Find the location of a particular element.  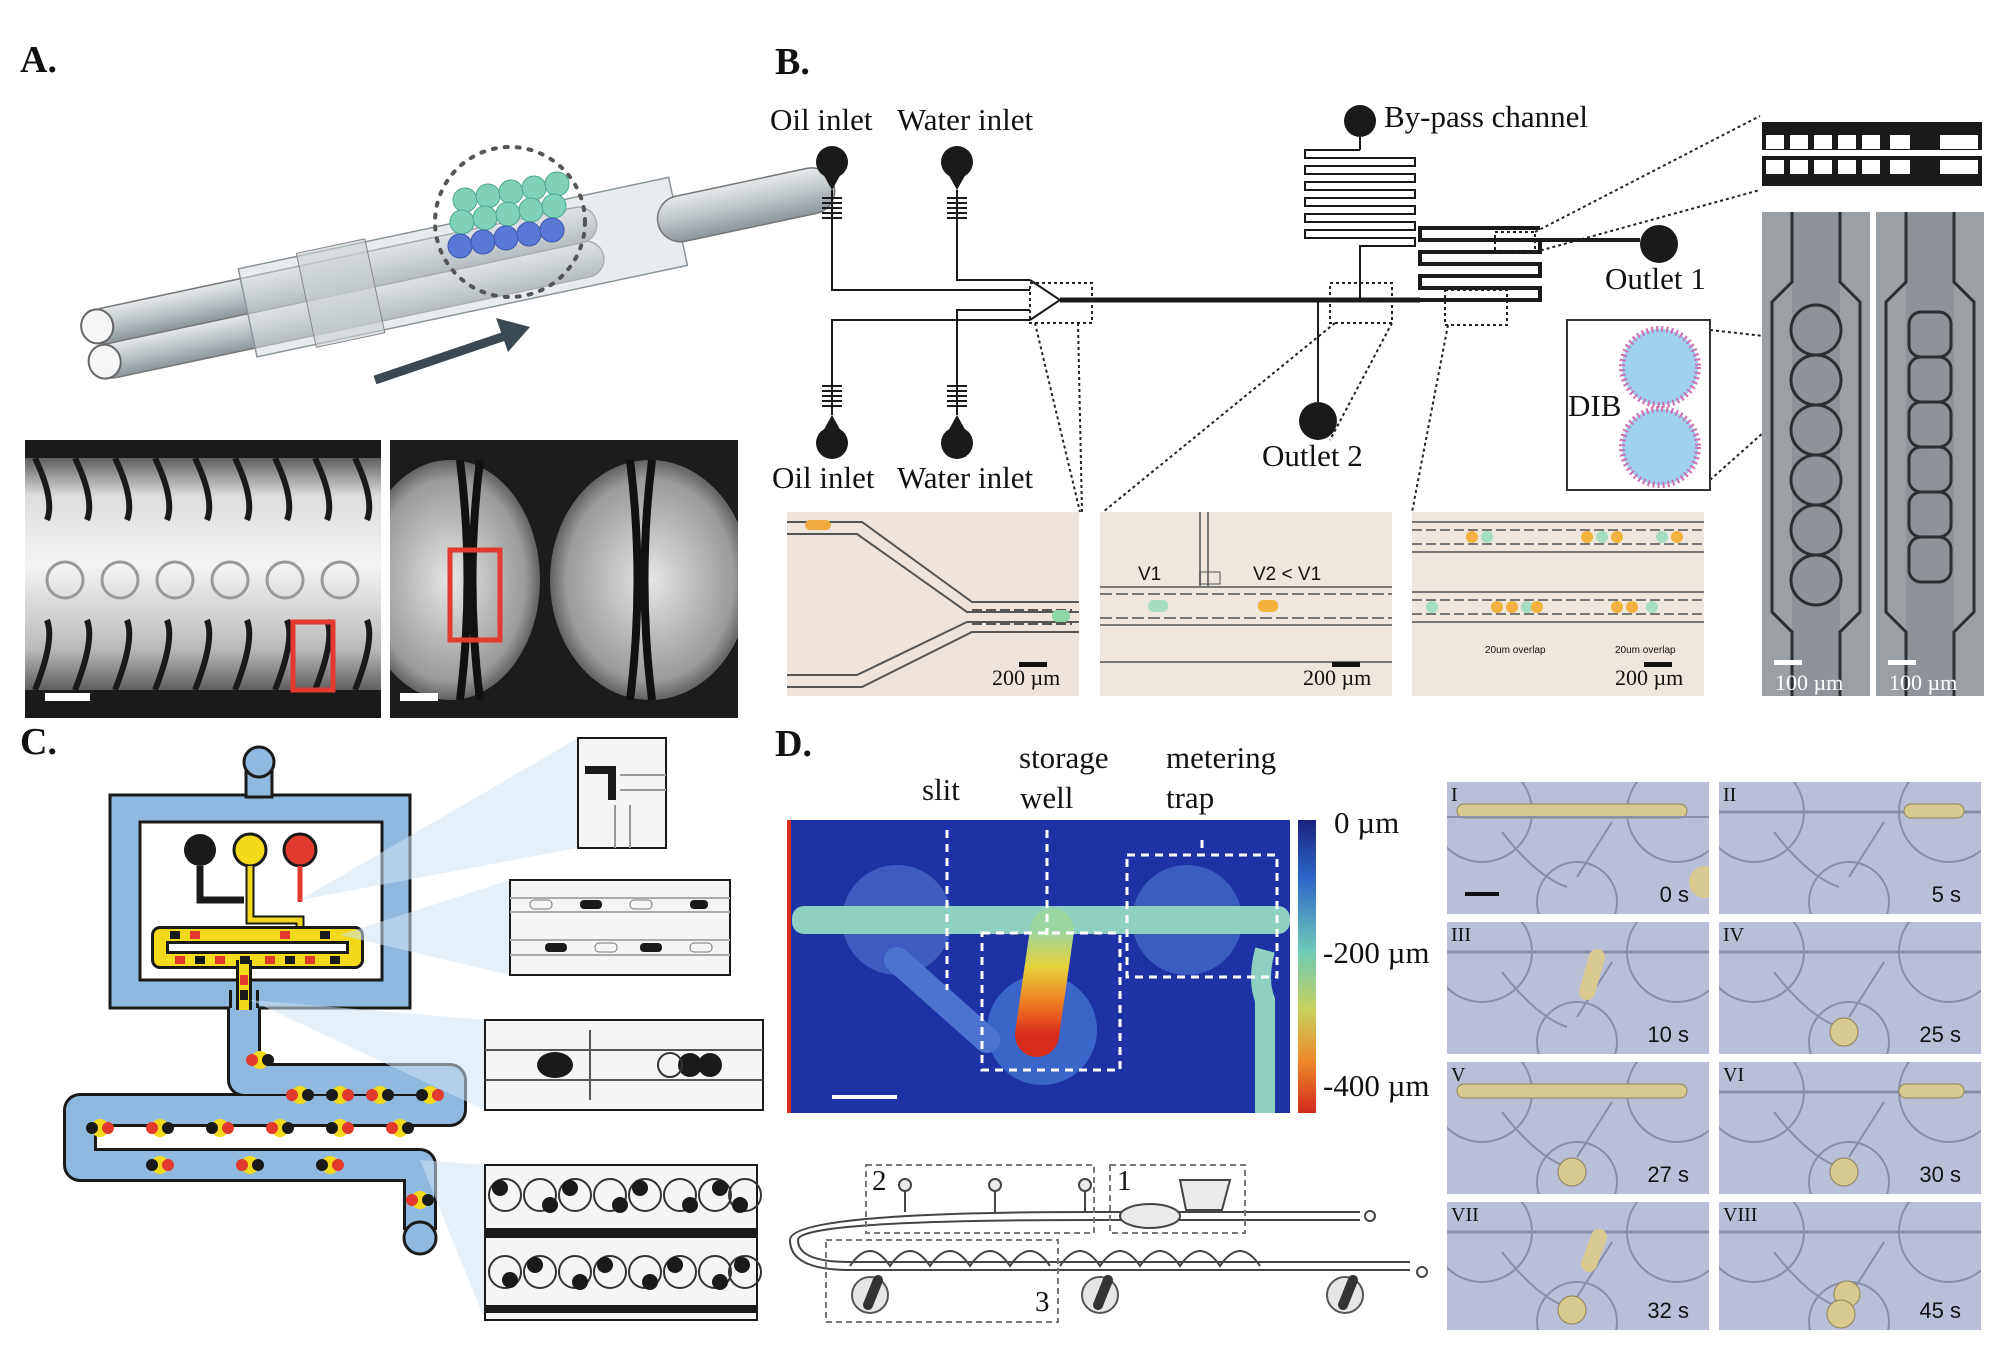

frame-7-numeral: VII is located at coordinates (1465, 1215).